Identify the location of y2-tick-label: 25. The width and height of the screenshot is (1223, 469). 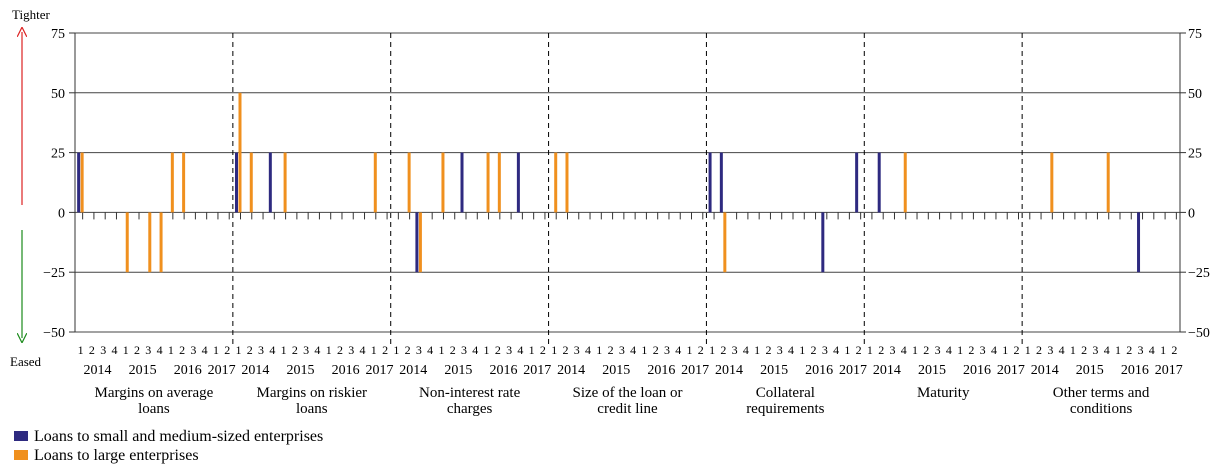
(1195, 154).